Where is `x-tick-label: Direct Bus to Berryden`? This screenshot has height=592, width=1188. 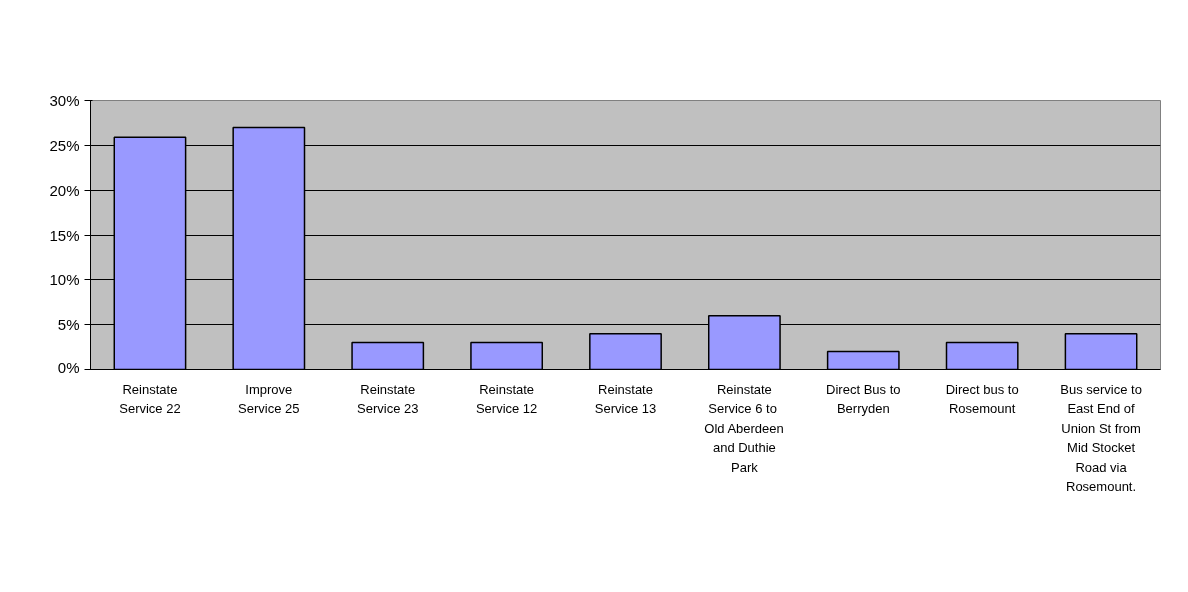 x-tick-label: Direct Bus to Berryden is located at coordinates (863, 399).